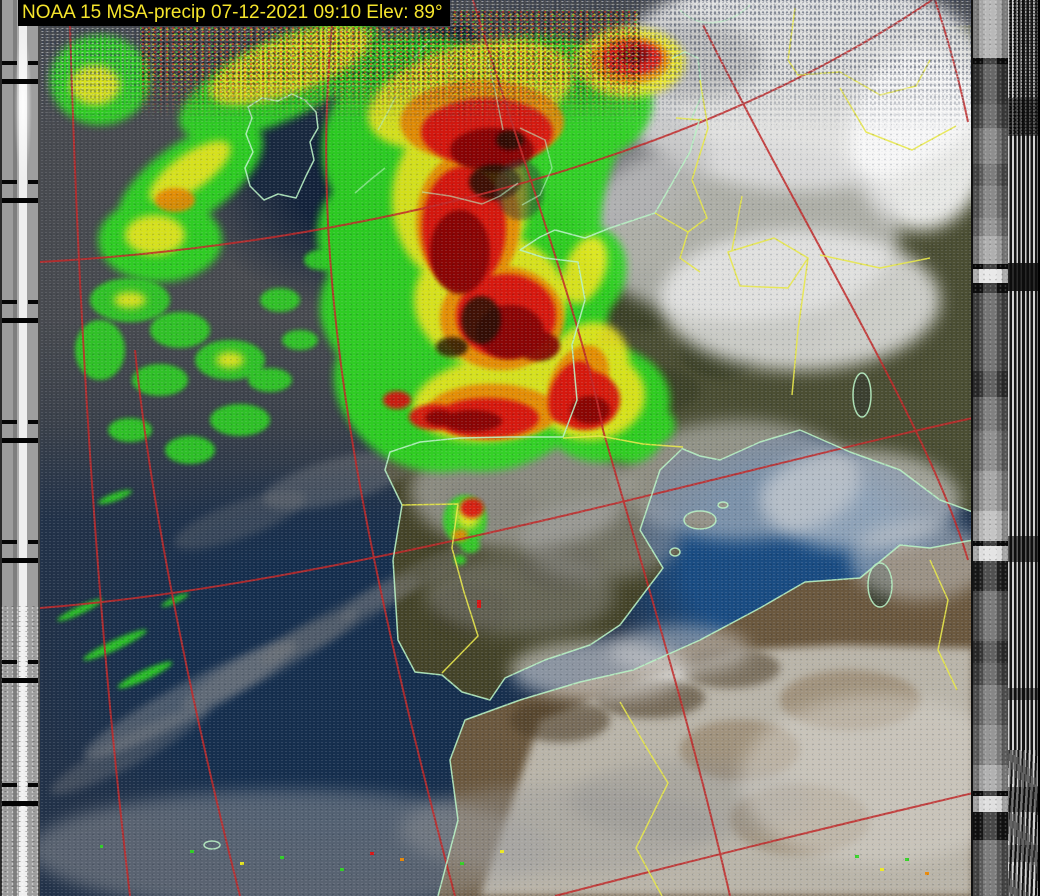  What do you see at coordinates (768, 263) in the screenshot?
I see `border-switzerland` at bounding box center [768, 263].